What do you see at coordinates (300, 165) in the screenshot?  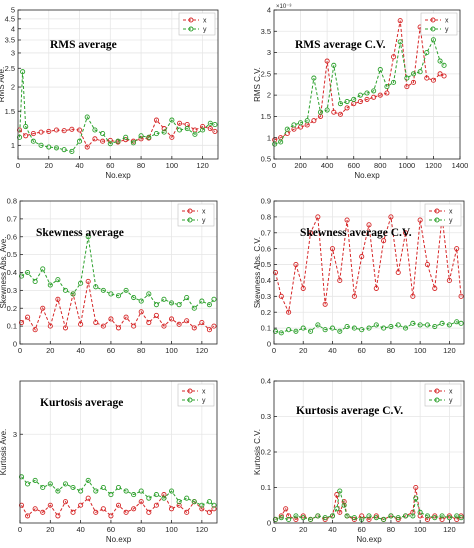 I see `chart-2-xtick-label-1: 200` at bounding box center [300, 165].